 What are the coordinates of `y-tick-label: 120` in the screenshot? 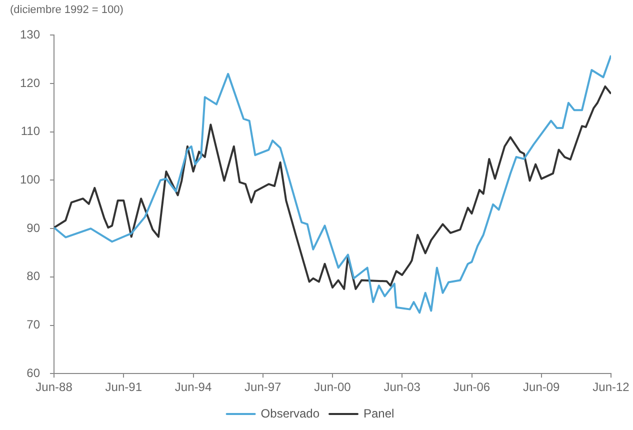 It's located at (30, 83).